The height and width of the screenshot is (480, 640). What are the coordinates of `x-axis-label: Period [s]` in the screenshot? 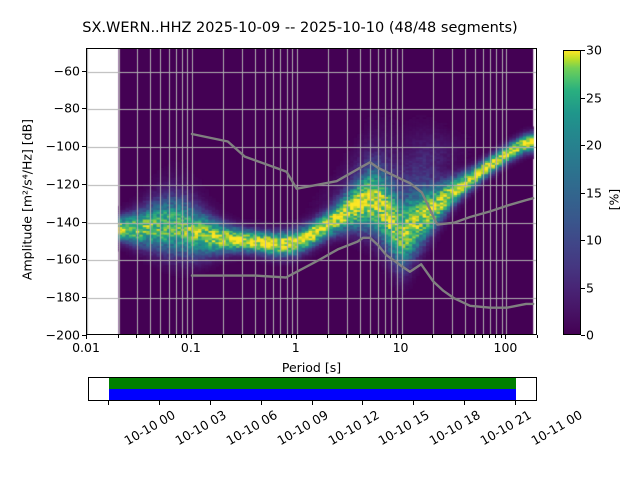 It's located at (311, 367).